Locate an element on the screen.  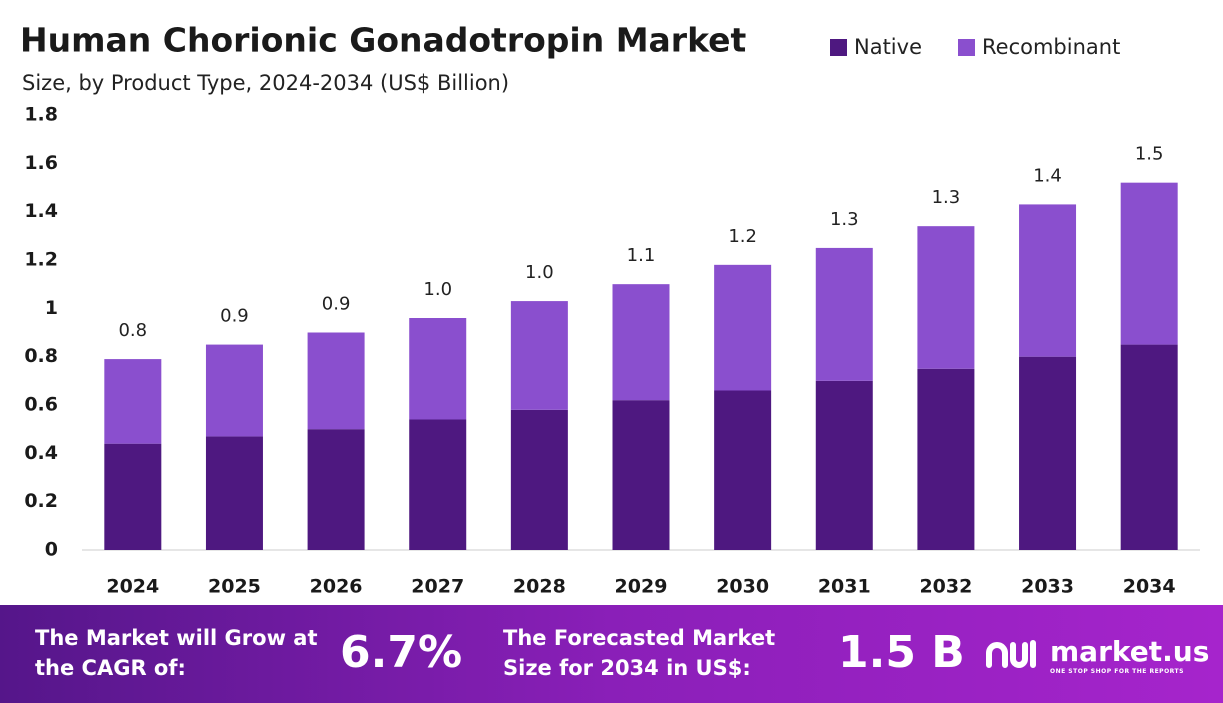
y-tick-label: 0.4 is located at coordinates (41, 453).